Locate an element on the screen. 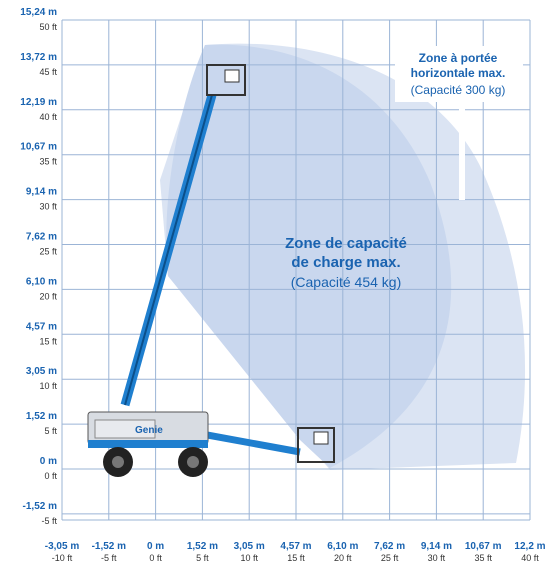  x-label-ft: 5 ft is located at coordinates (202, 558).